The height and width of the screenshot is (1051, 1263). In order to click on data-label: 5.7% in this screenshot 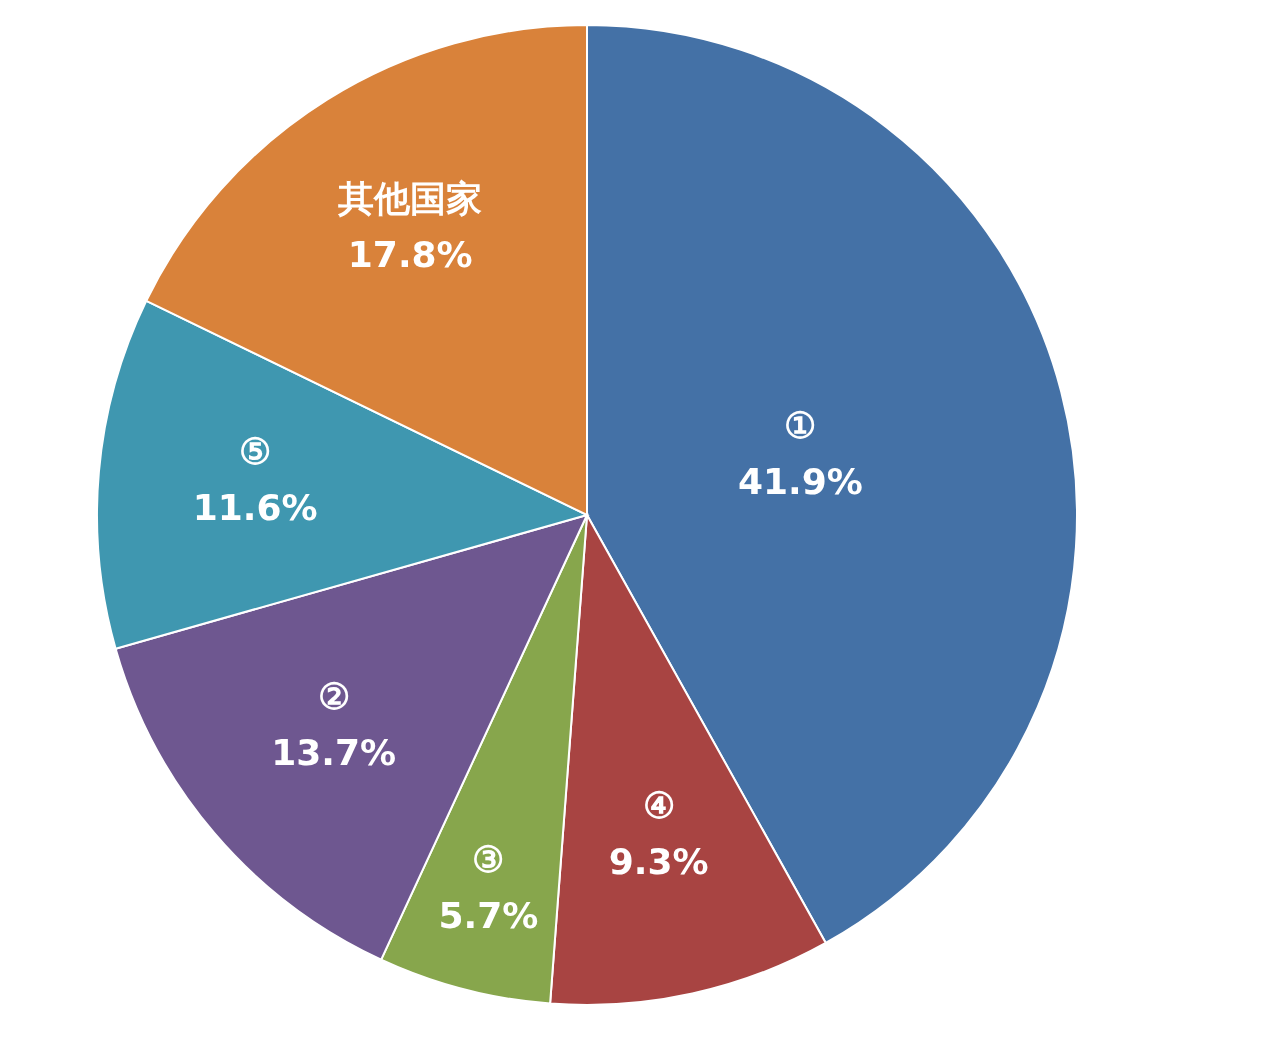, I will do `click(488, 916)`.